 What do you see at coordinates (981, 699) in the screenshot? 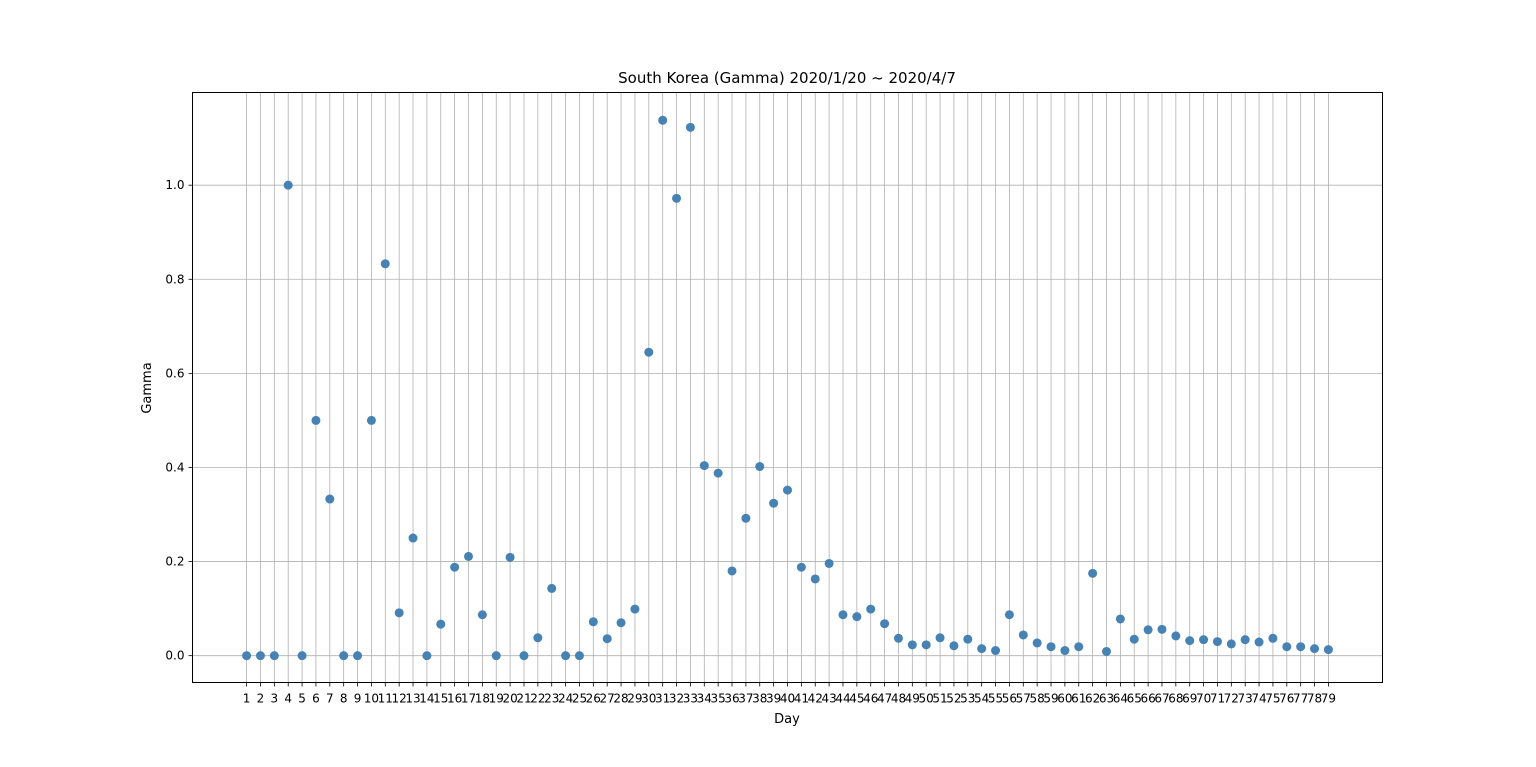
I see `x-tick-label: 54` at bounding box center [981, 699].